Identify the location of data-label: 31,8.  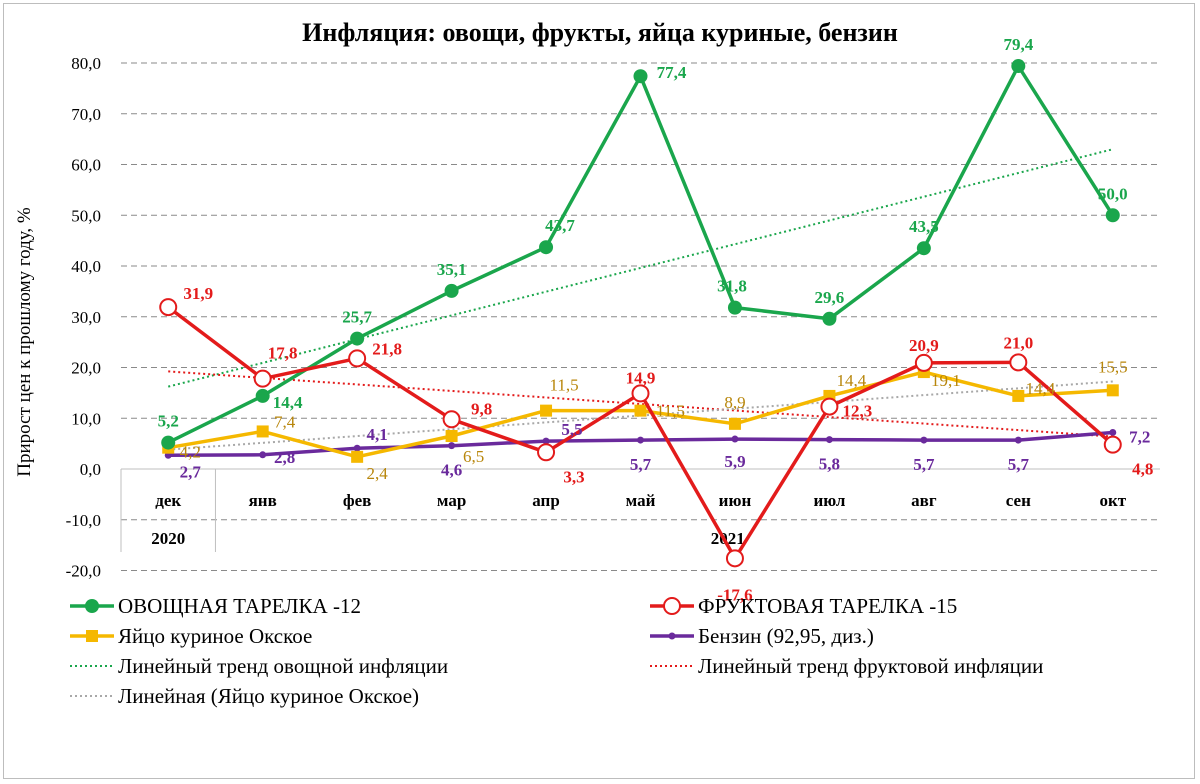
(732, 286).